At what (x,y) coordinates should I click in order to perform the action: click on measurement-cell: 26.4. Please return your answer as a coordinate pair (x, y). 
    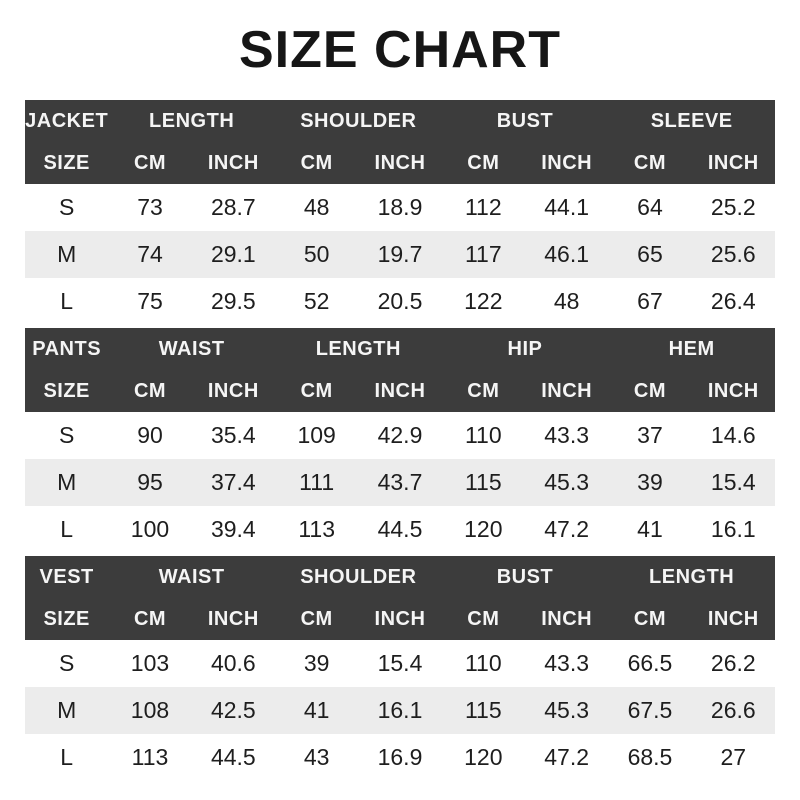
    Looking at the image, I should click on (733, 301).